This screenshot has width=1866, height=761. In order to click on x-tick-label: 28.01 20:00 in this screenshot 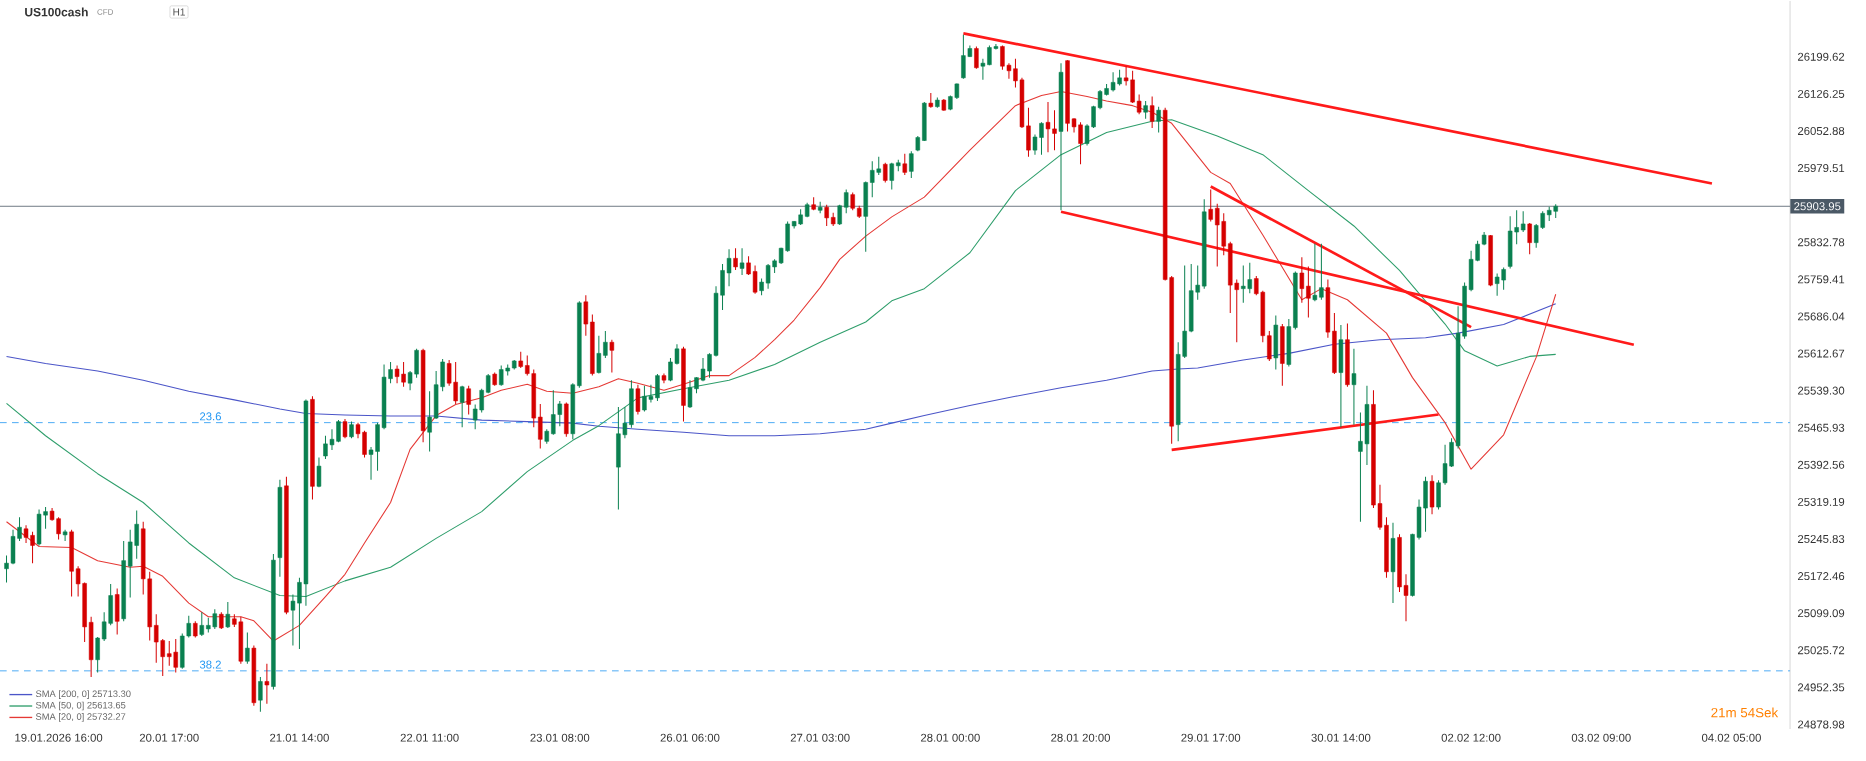, I will do `click(1081, 737)`.